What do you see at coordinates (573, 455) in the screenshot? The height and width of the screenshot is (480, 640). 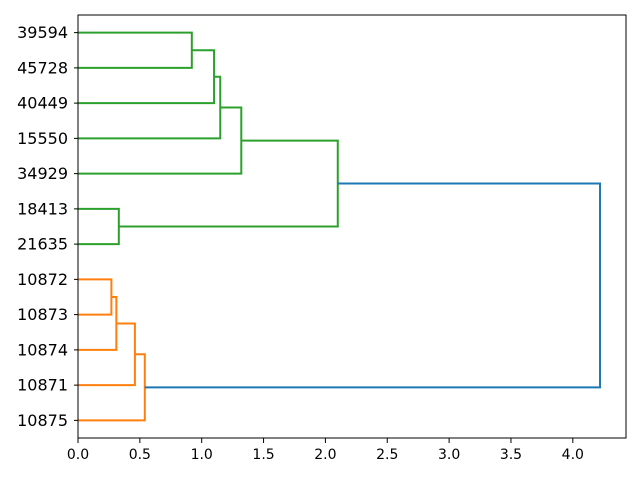 I see `x-tick-label: 4.0` at bounding box center [573, 455].